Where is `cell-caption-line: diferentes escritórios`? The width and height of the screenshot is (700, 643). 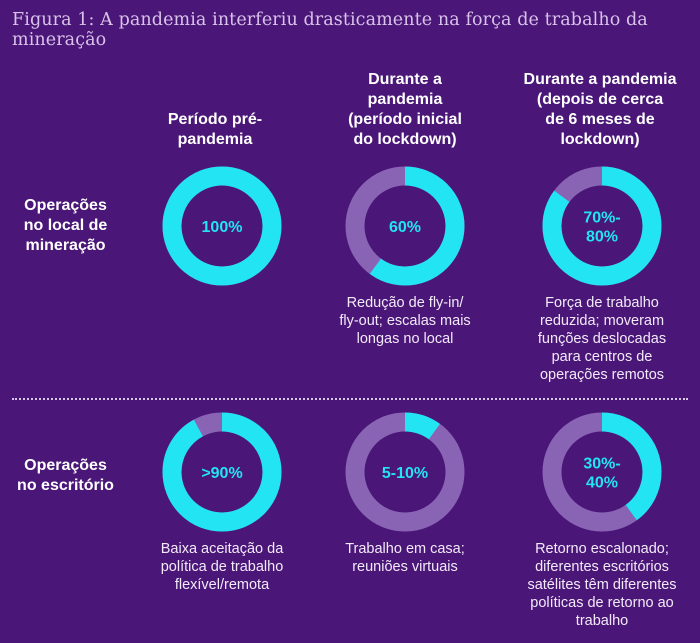
cell-caption-line: diferentes escritórios is located at coordinates (602, 566).